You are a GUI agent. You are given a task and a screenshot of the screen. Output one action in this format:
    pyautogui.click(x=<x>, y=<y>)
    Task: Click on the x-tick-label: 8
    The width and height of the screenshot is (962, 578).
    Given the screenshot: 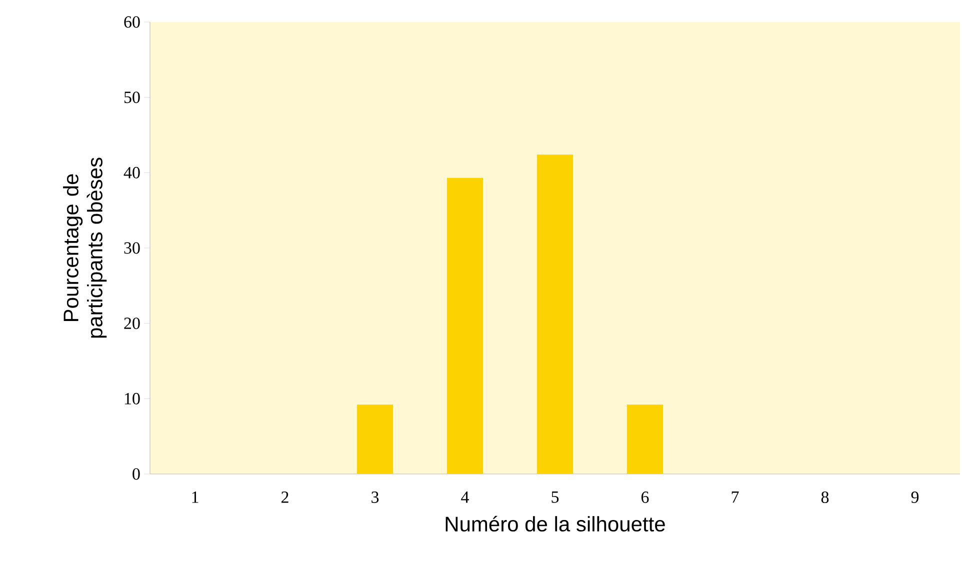 What is the action you would take?
    pyautogui.click(x=825, y=497)
    